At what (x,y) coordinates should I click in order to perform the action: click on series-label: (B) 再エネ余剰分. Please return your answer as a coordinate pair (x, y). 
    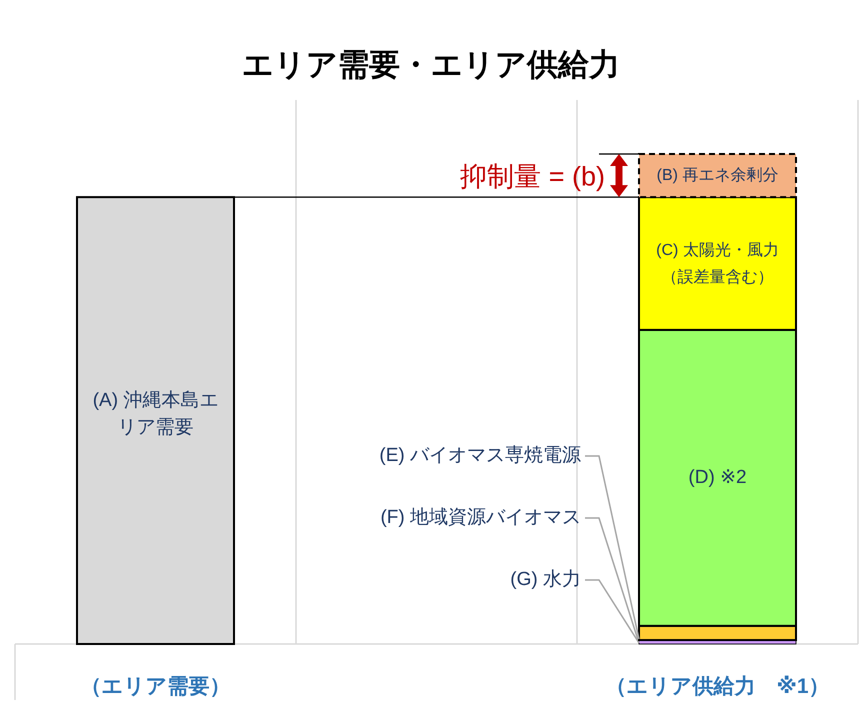
    Looking at the image, I should click on (718, 176).